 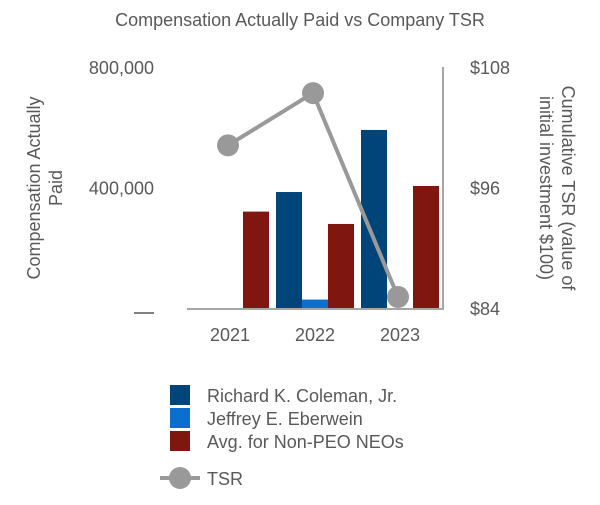 I want to click on legend-item: Avg. for Non-PEO NEOs, so click(x=287, y=441).